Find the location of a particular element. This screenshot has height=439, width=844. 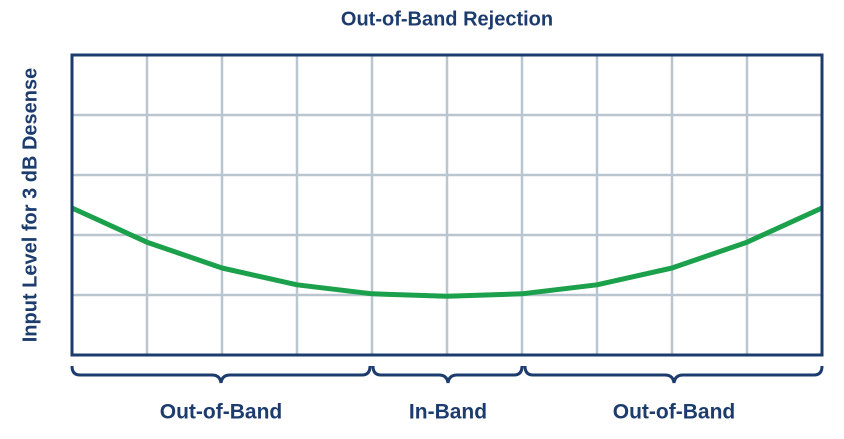

band-label: In-Band is located at coordinates (448, 412).